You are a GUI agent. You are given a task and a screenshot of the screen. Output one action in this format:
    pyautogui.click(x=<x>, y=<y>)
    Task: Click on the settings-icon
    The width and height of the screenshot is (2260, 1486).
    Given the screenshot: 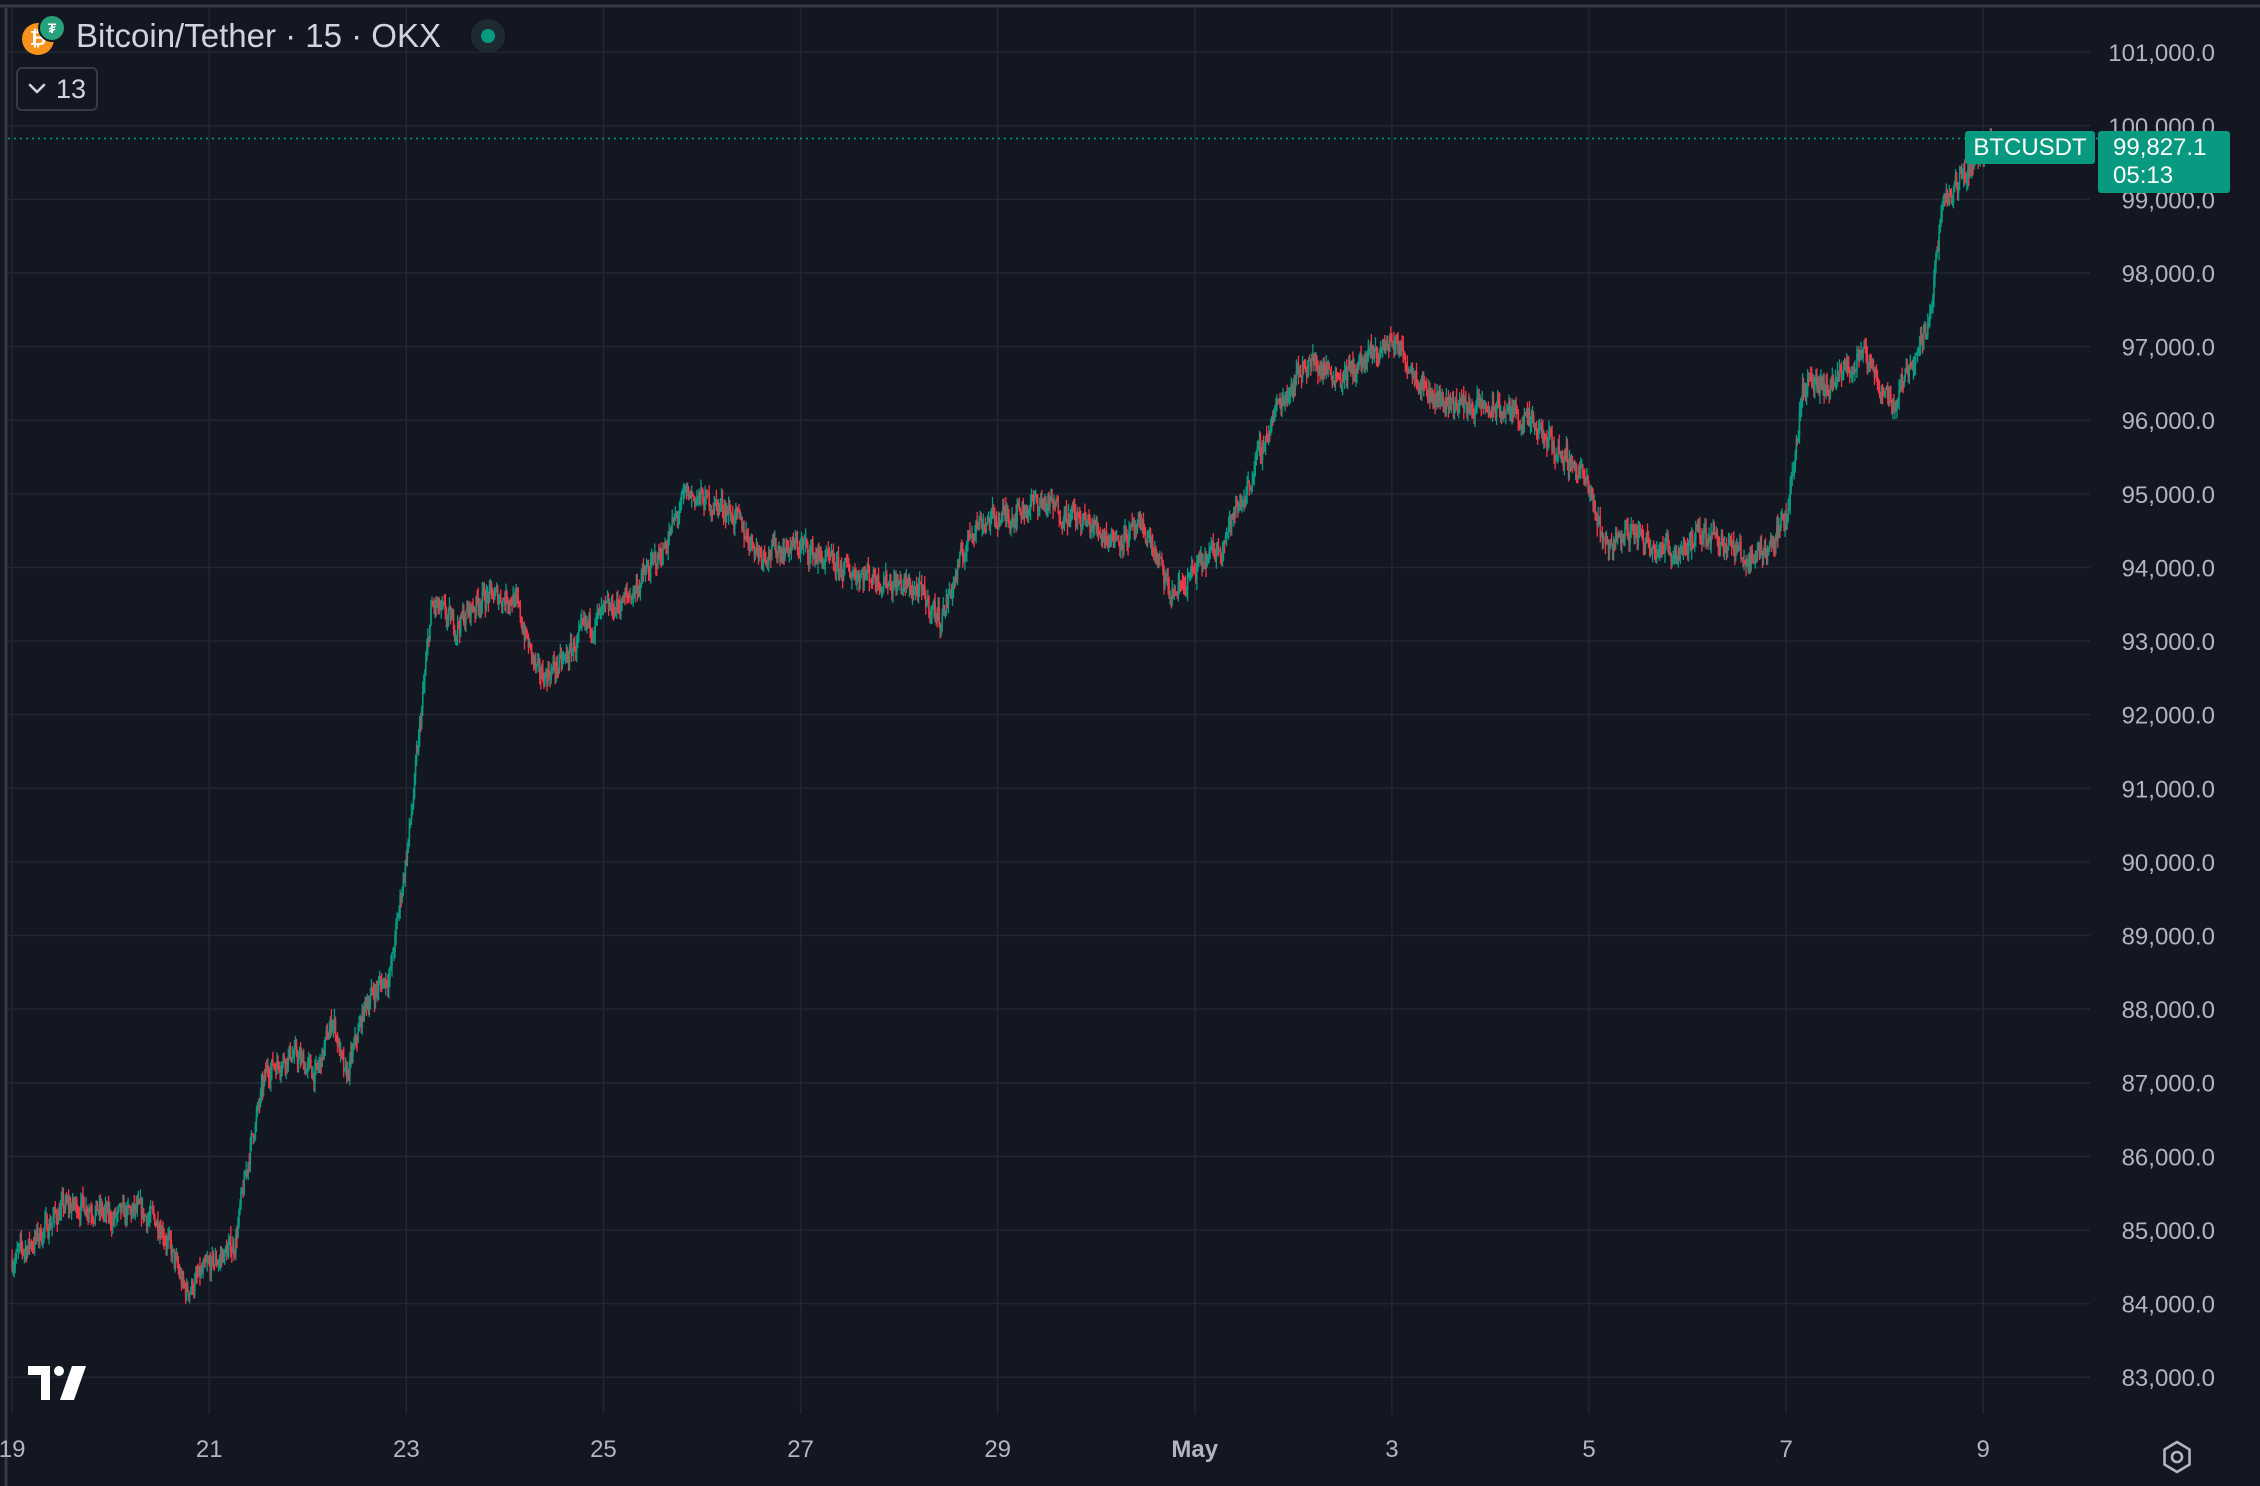 What is the action you would take?
    pyautogui.click(x=2177, y=1457)
    